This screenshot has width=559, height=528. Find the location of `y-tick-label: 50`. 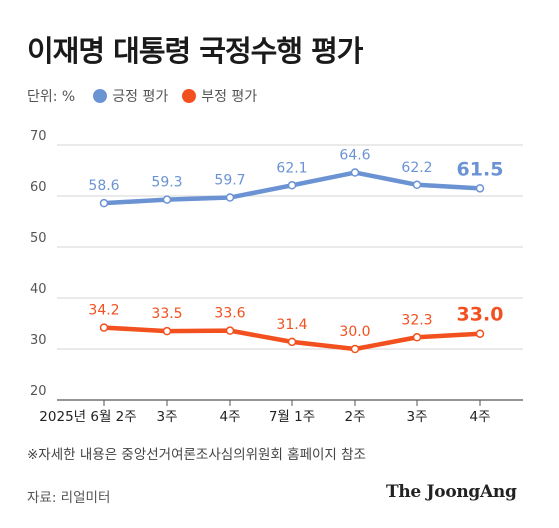

y-tick-label: 50 is located at coordinates (38, 238).